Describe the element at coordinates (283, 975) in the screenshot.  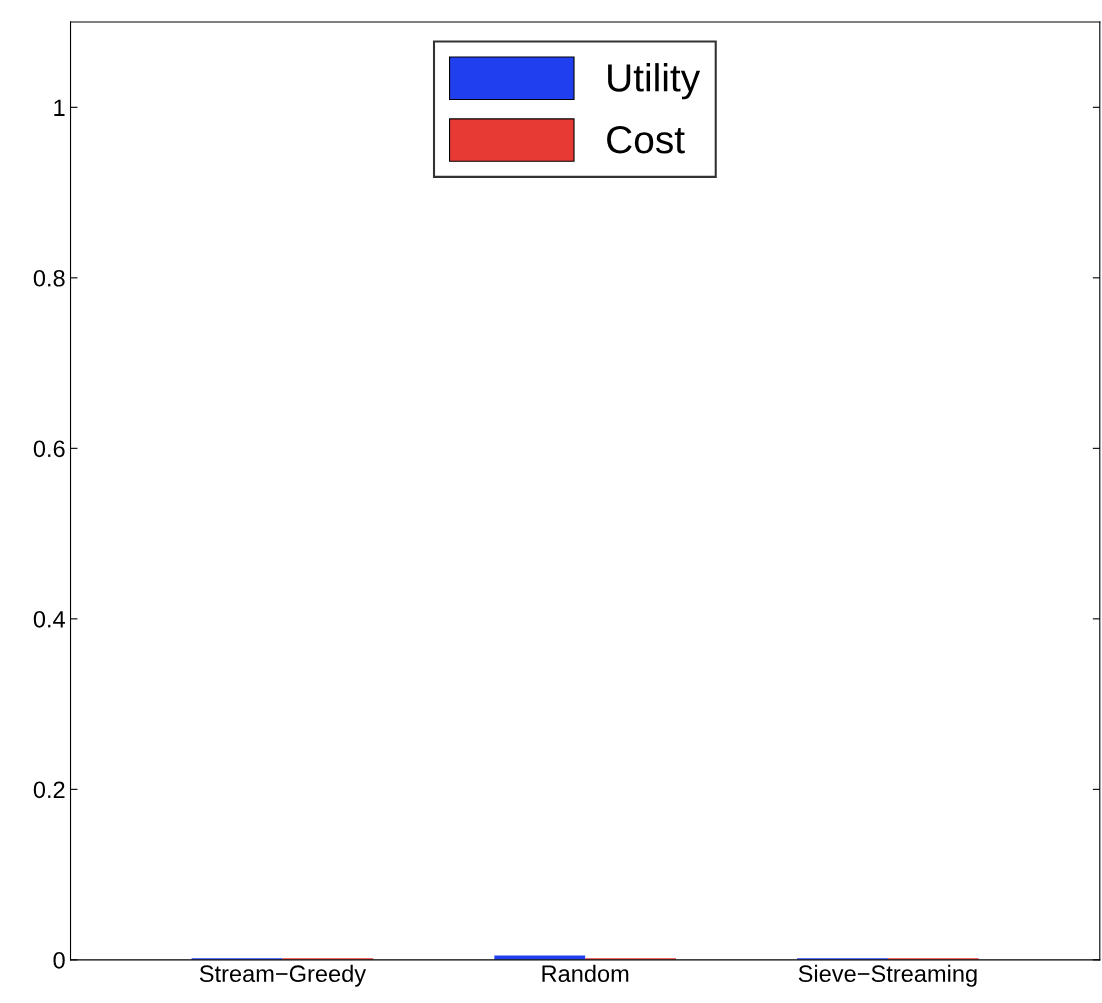
I see `x-tick-label: Stream−Greedy` at that location.